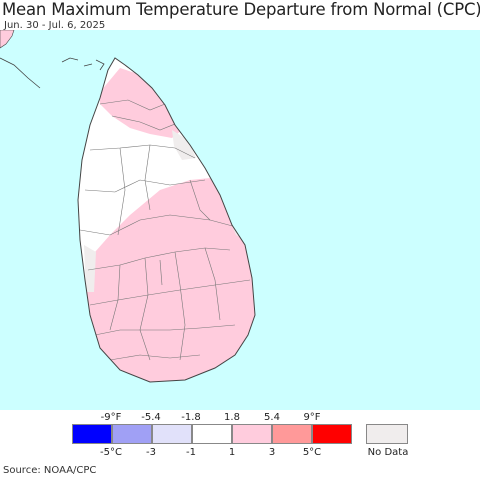 Image resolution: width=480 pixels, height=480 pixels. Describe the element at coordinates (388, 452) in the screenshot. I see `legend-no-data-label: No Data` at that location.